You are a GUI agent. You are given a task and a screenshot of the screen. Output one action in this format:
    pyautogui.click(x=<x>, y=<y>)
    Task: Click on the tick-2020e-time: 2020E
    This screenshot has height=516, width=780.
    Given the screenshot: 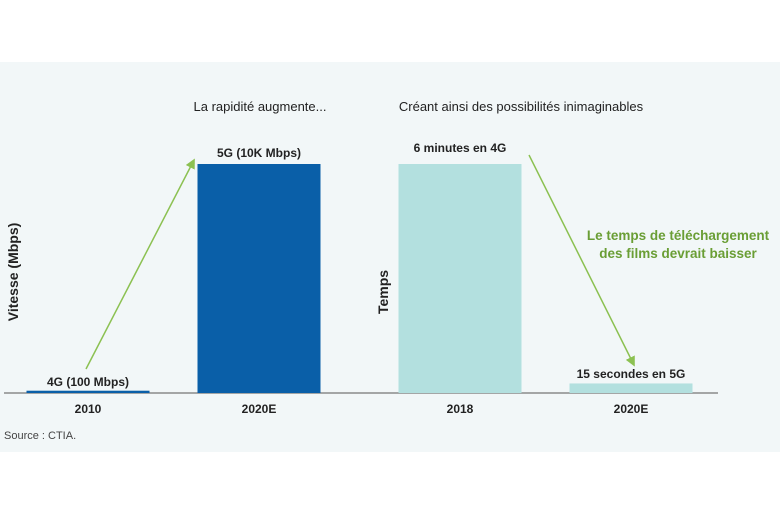 What is the action you would take?
    pyautogui.click(x=631, y=409)
    